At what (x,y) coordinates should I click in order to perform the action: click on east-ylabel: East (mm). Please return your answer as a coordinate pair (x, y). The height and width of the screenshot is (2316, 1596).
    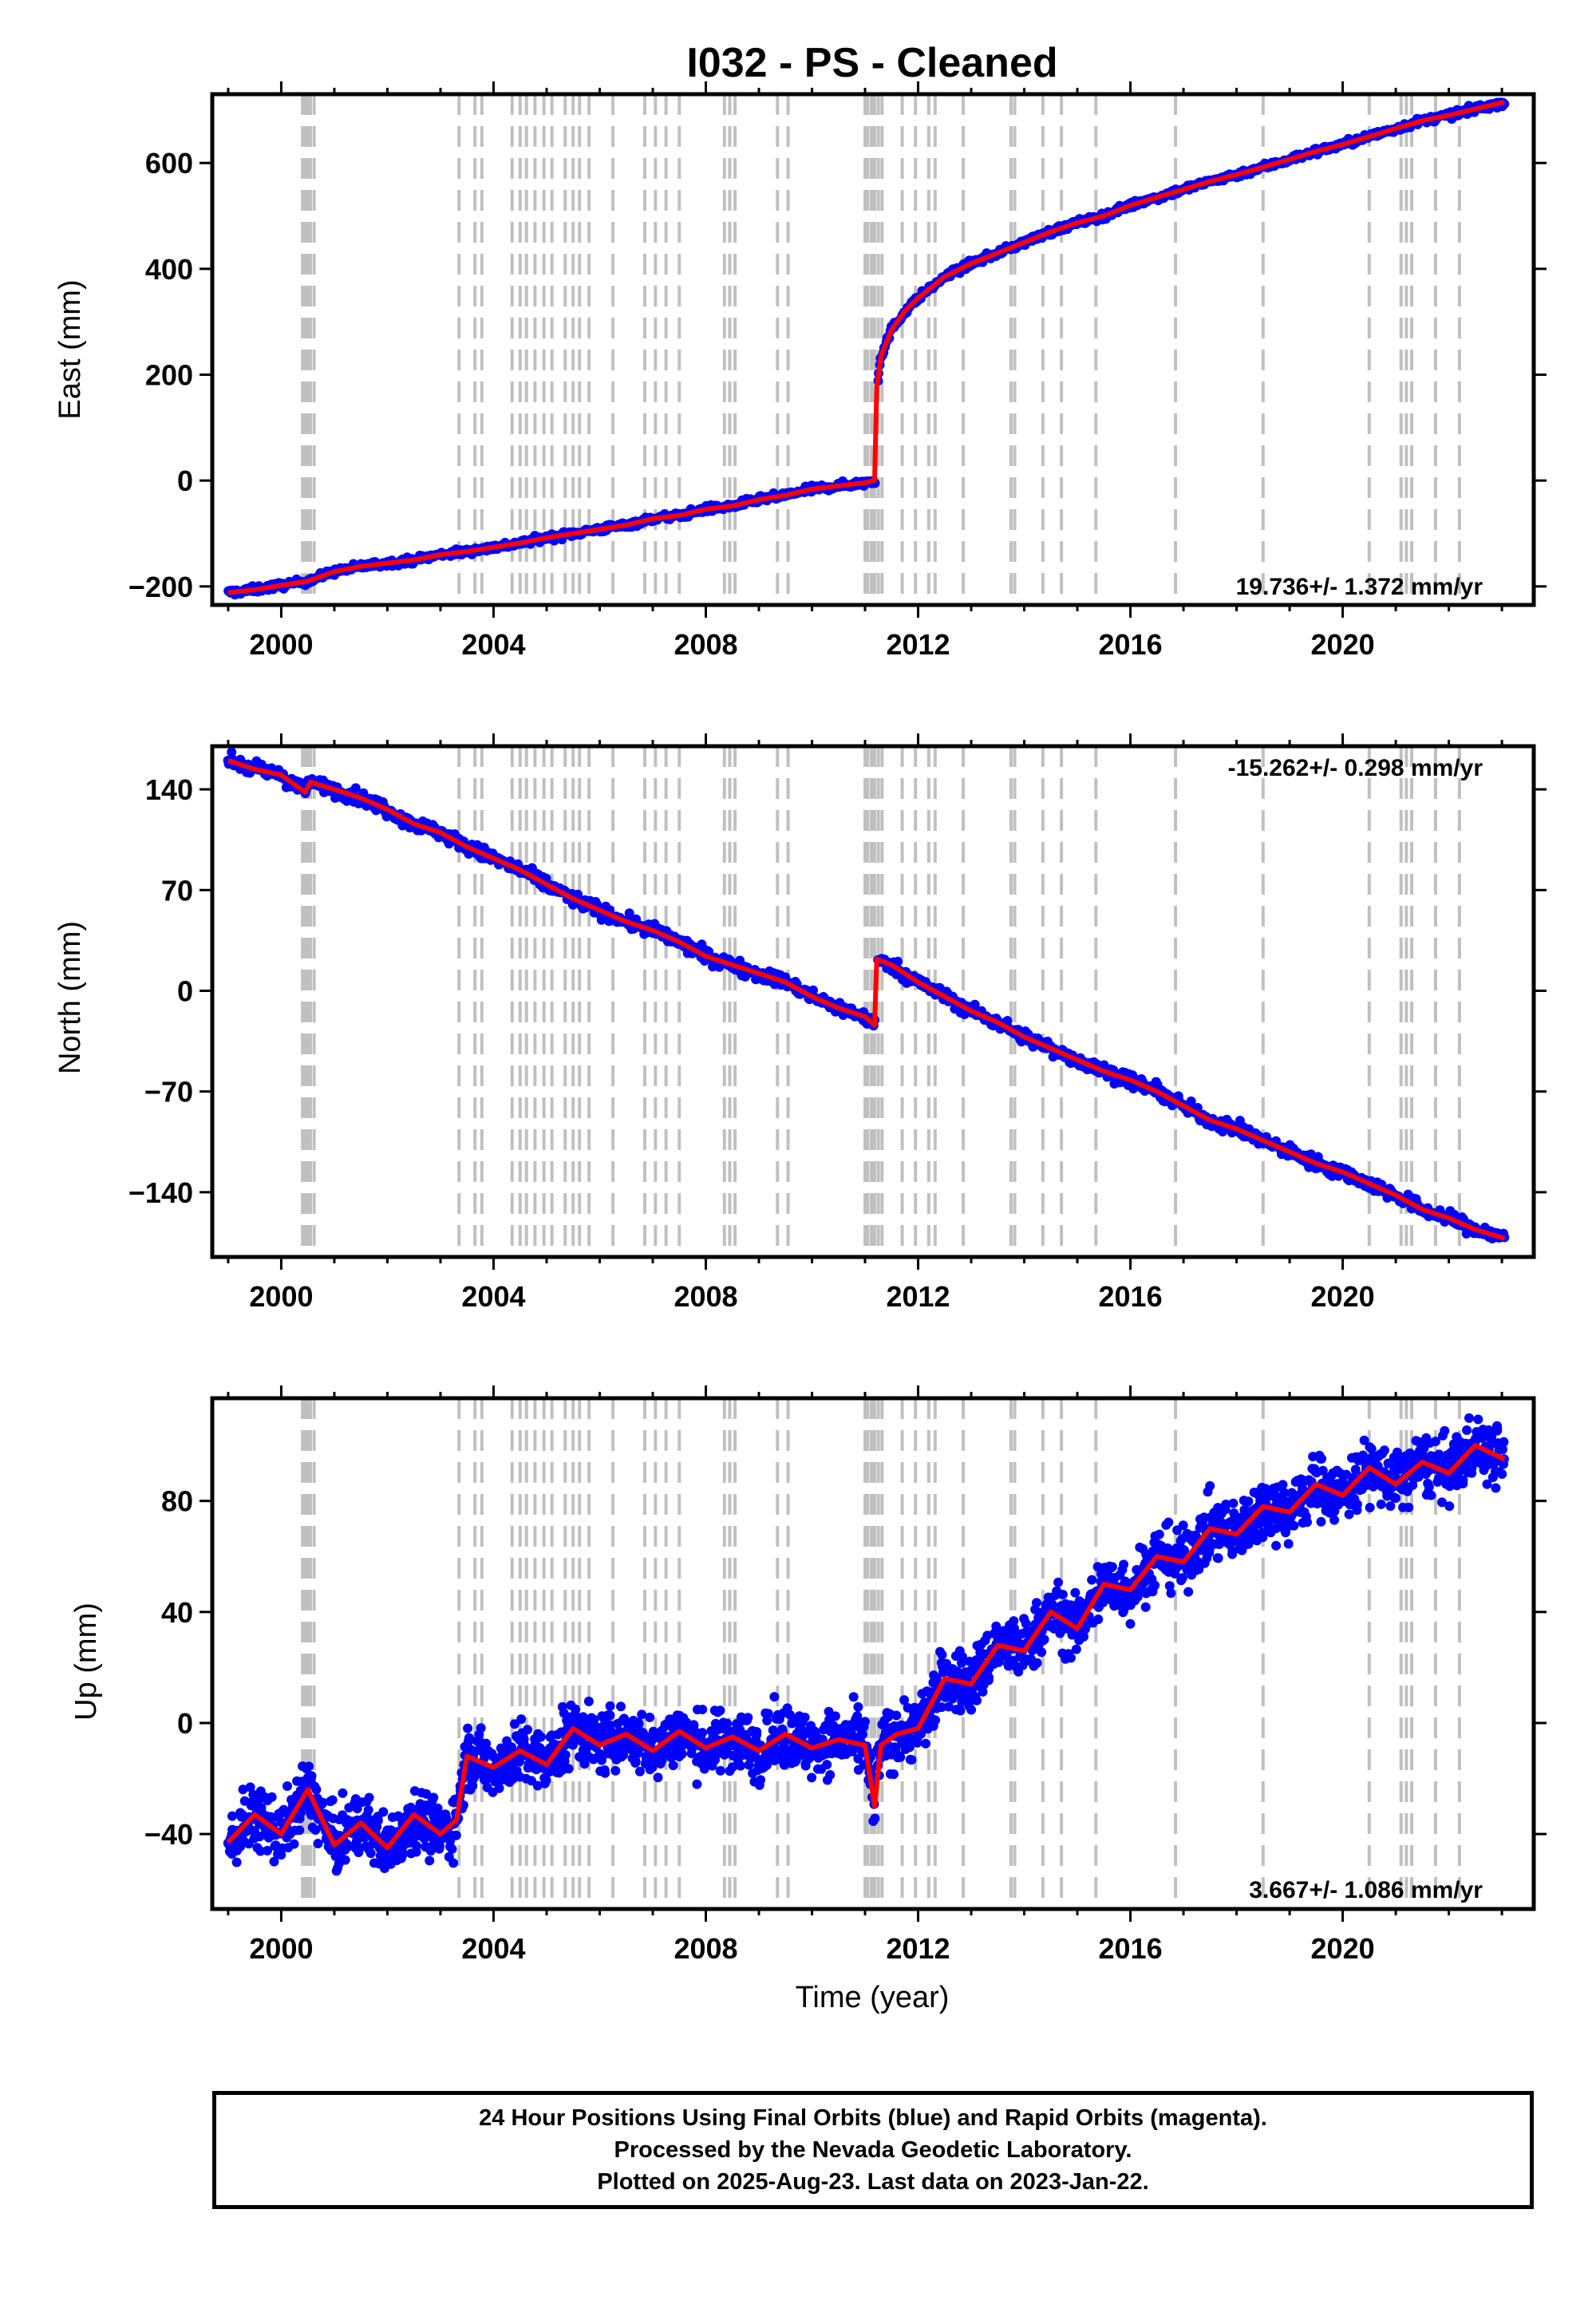
    Looking at the image, I should click on (70, 349).